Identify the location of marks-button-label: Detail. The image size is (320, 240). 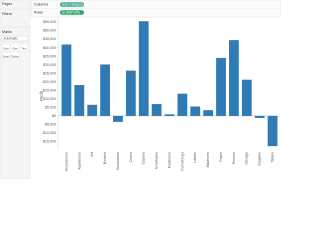
(6, 57).